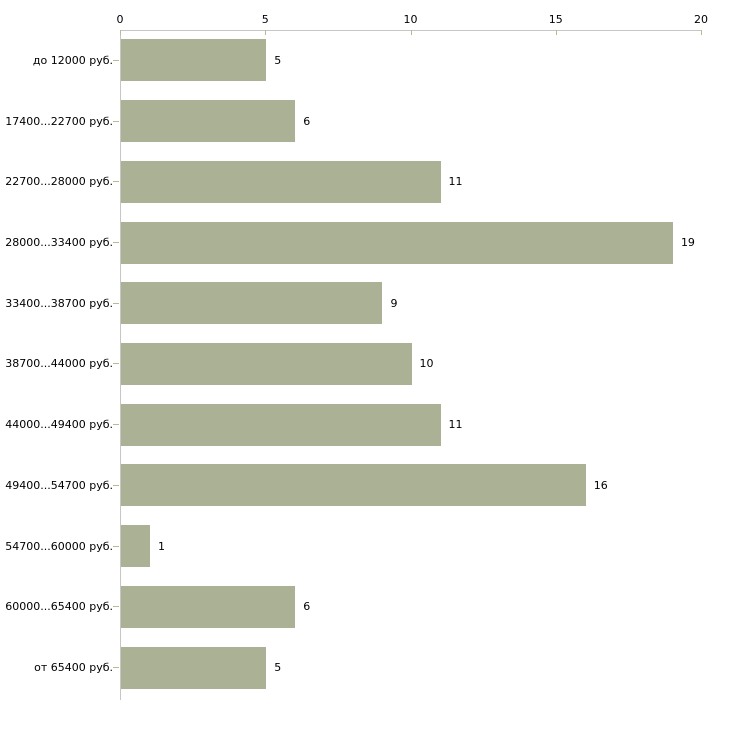 The image size is (730, 730). I want to click on bar-row: 17400...22700 руб. 6, so click(365, 121).